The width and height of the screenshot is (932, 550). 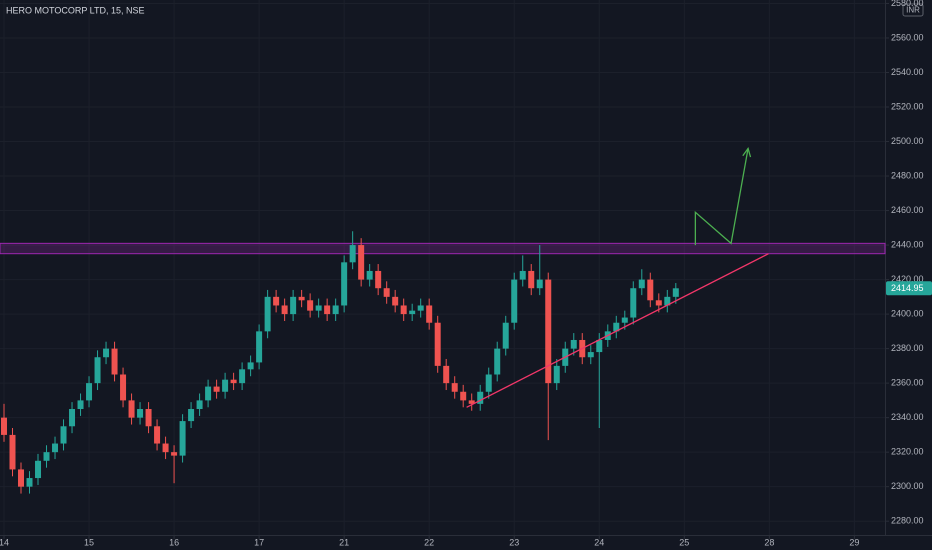 What do you see at coordinates (907, 279) in the screenshot?
I see `y-tick-label: 2420.00` at bounding box center [907, 279].